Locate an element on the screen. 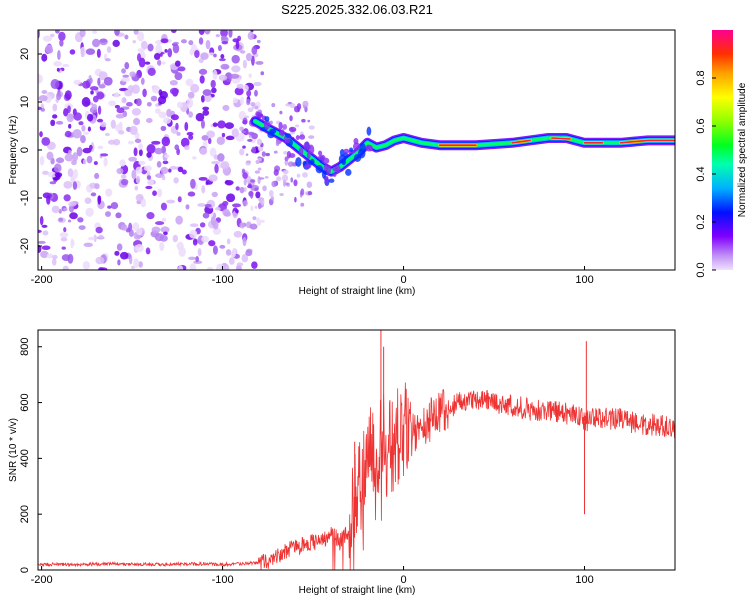 The image size is (750, 600). snr-y-tick-label: 0 is located at coordinates (25, 570).